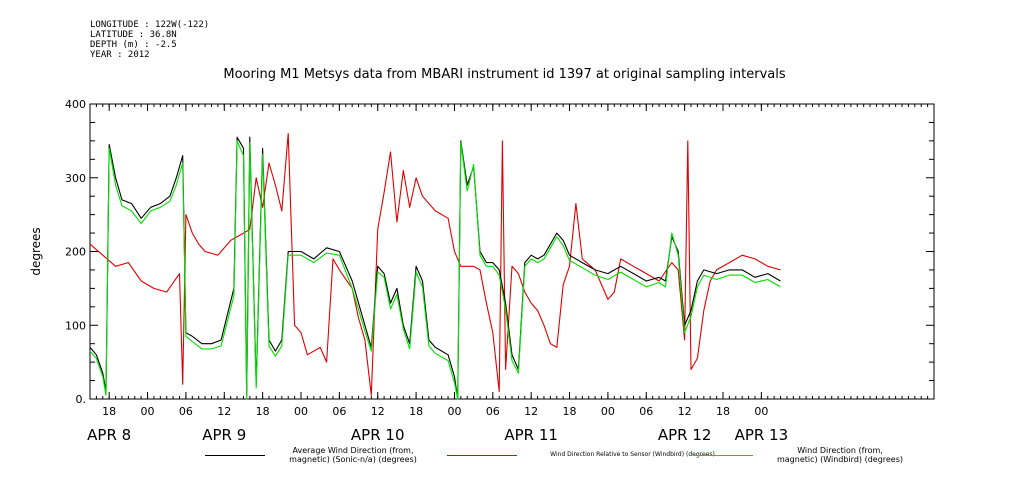 The image size is (1009, 504). What do you see at coordinates (120, 55) in the screenshot?
I see `year-label: YEAR : 2012` at bounding box center [120, 55].